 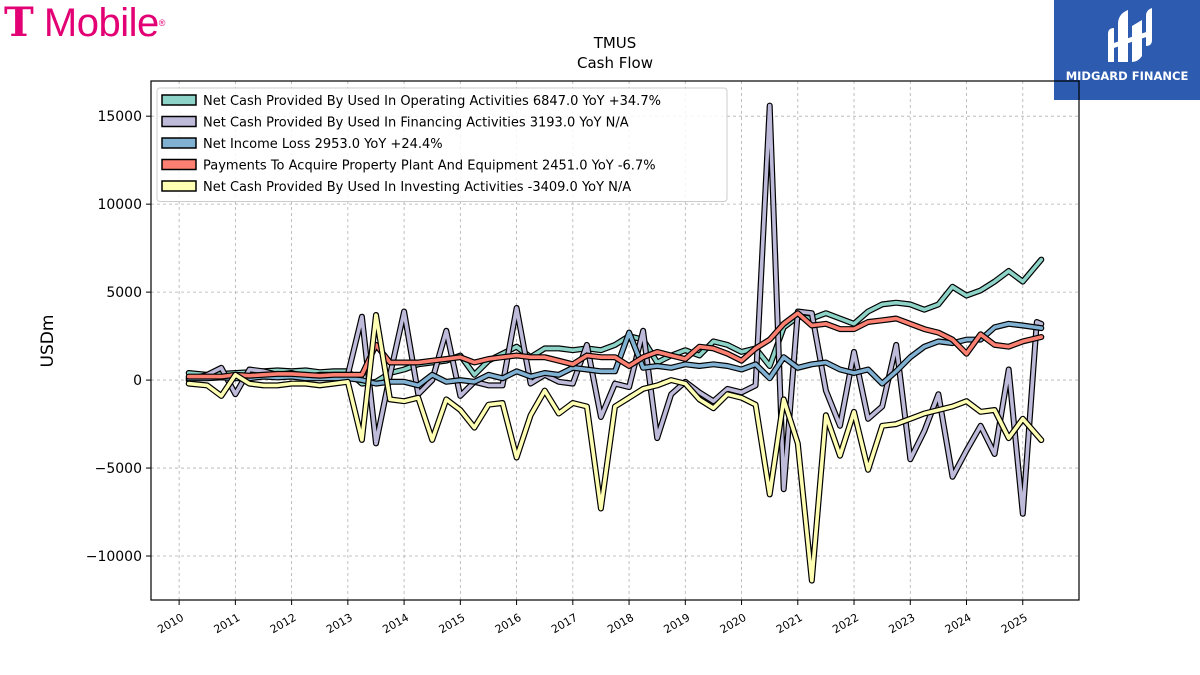 I want to click on legend-box, so click(x=442, y=144).